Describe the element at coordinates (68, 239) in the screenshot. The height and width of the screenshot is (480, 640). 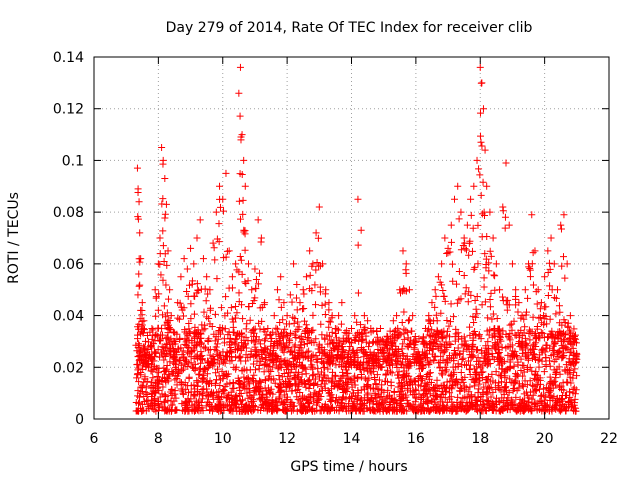
I see `y-tick-labels: 0 0.02 0.04 0.06 0.08 0.1 0.12 0.14` at that location.